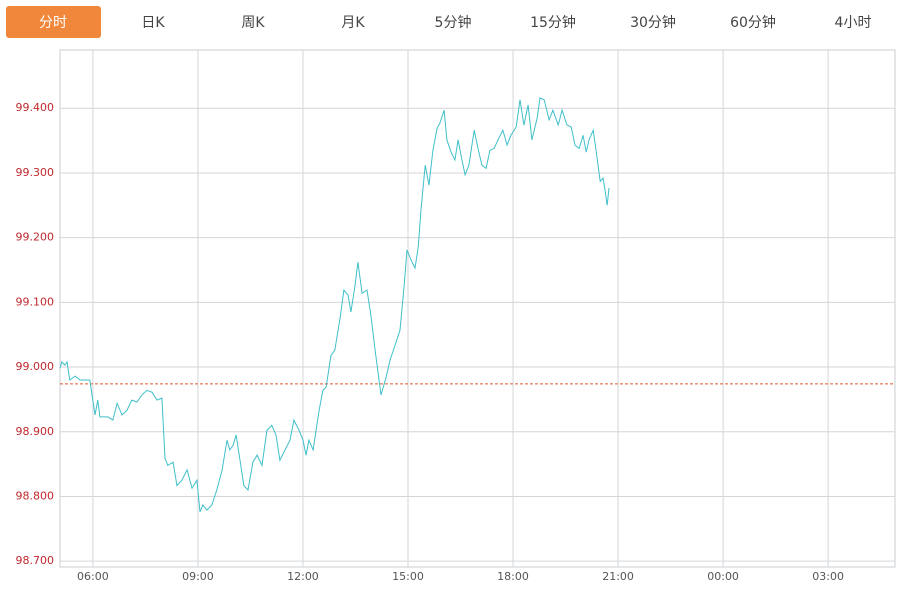  Describe the element at coordinates (853, 23) in the screenshot. I see `tab: 4小时` at that location.